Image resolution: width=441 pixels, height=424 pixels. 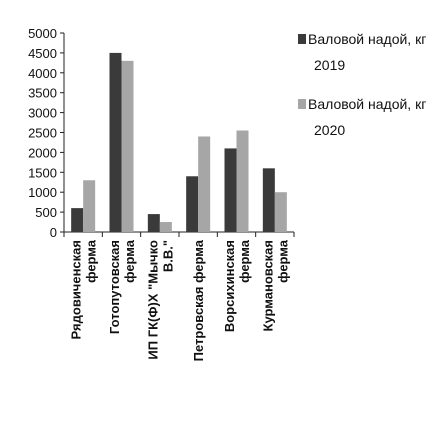 I want to click on y-tick-label: 1500, so click(x=42, y=172).